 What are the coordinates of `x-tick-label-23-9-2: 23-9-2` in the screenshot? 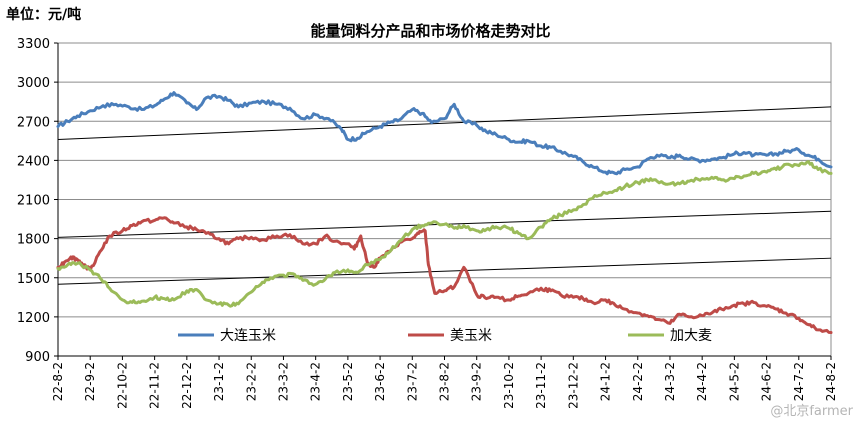 It's located at (477, 381).